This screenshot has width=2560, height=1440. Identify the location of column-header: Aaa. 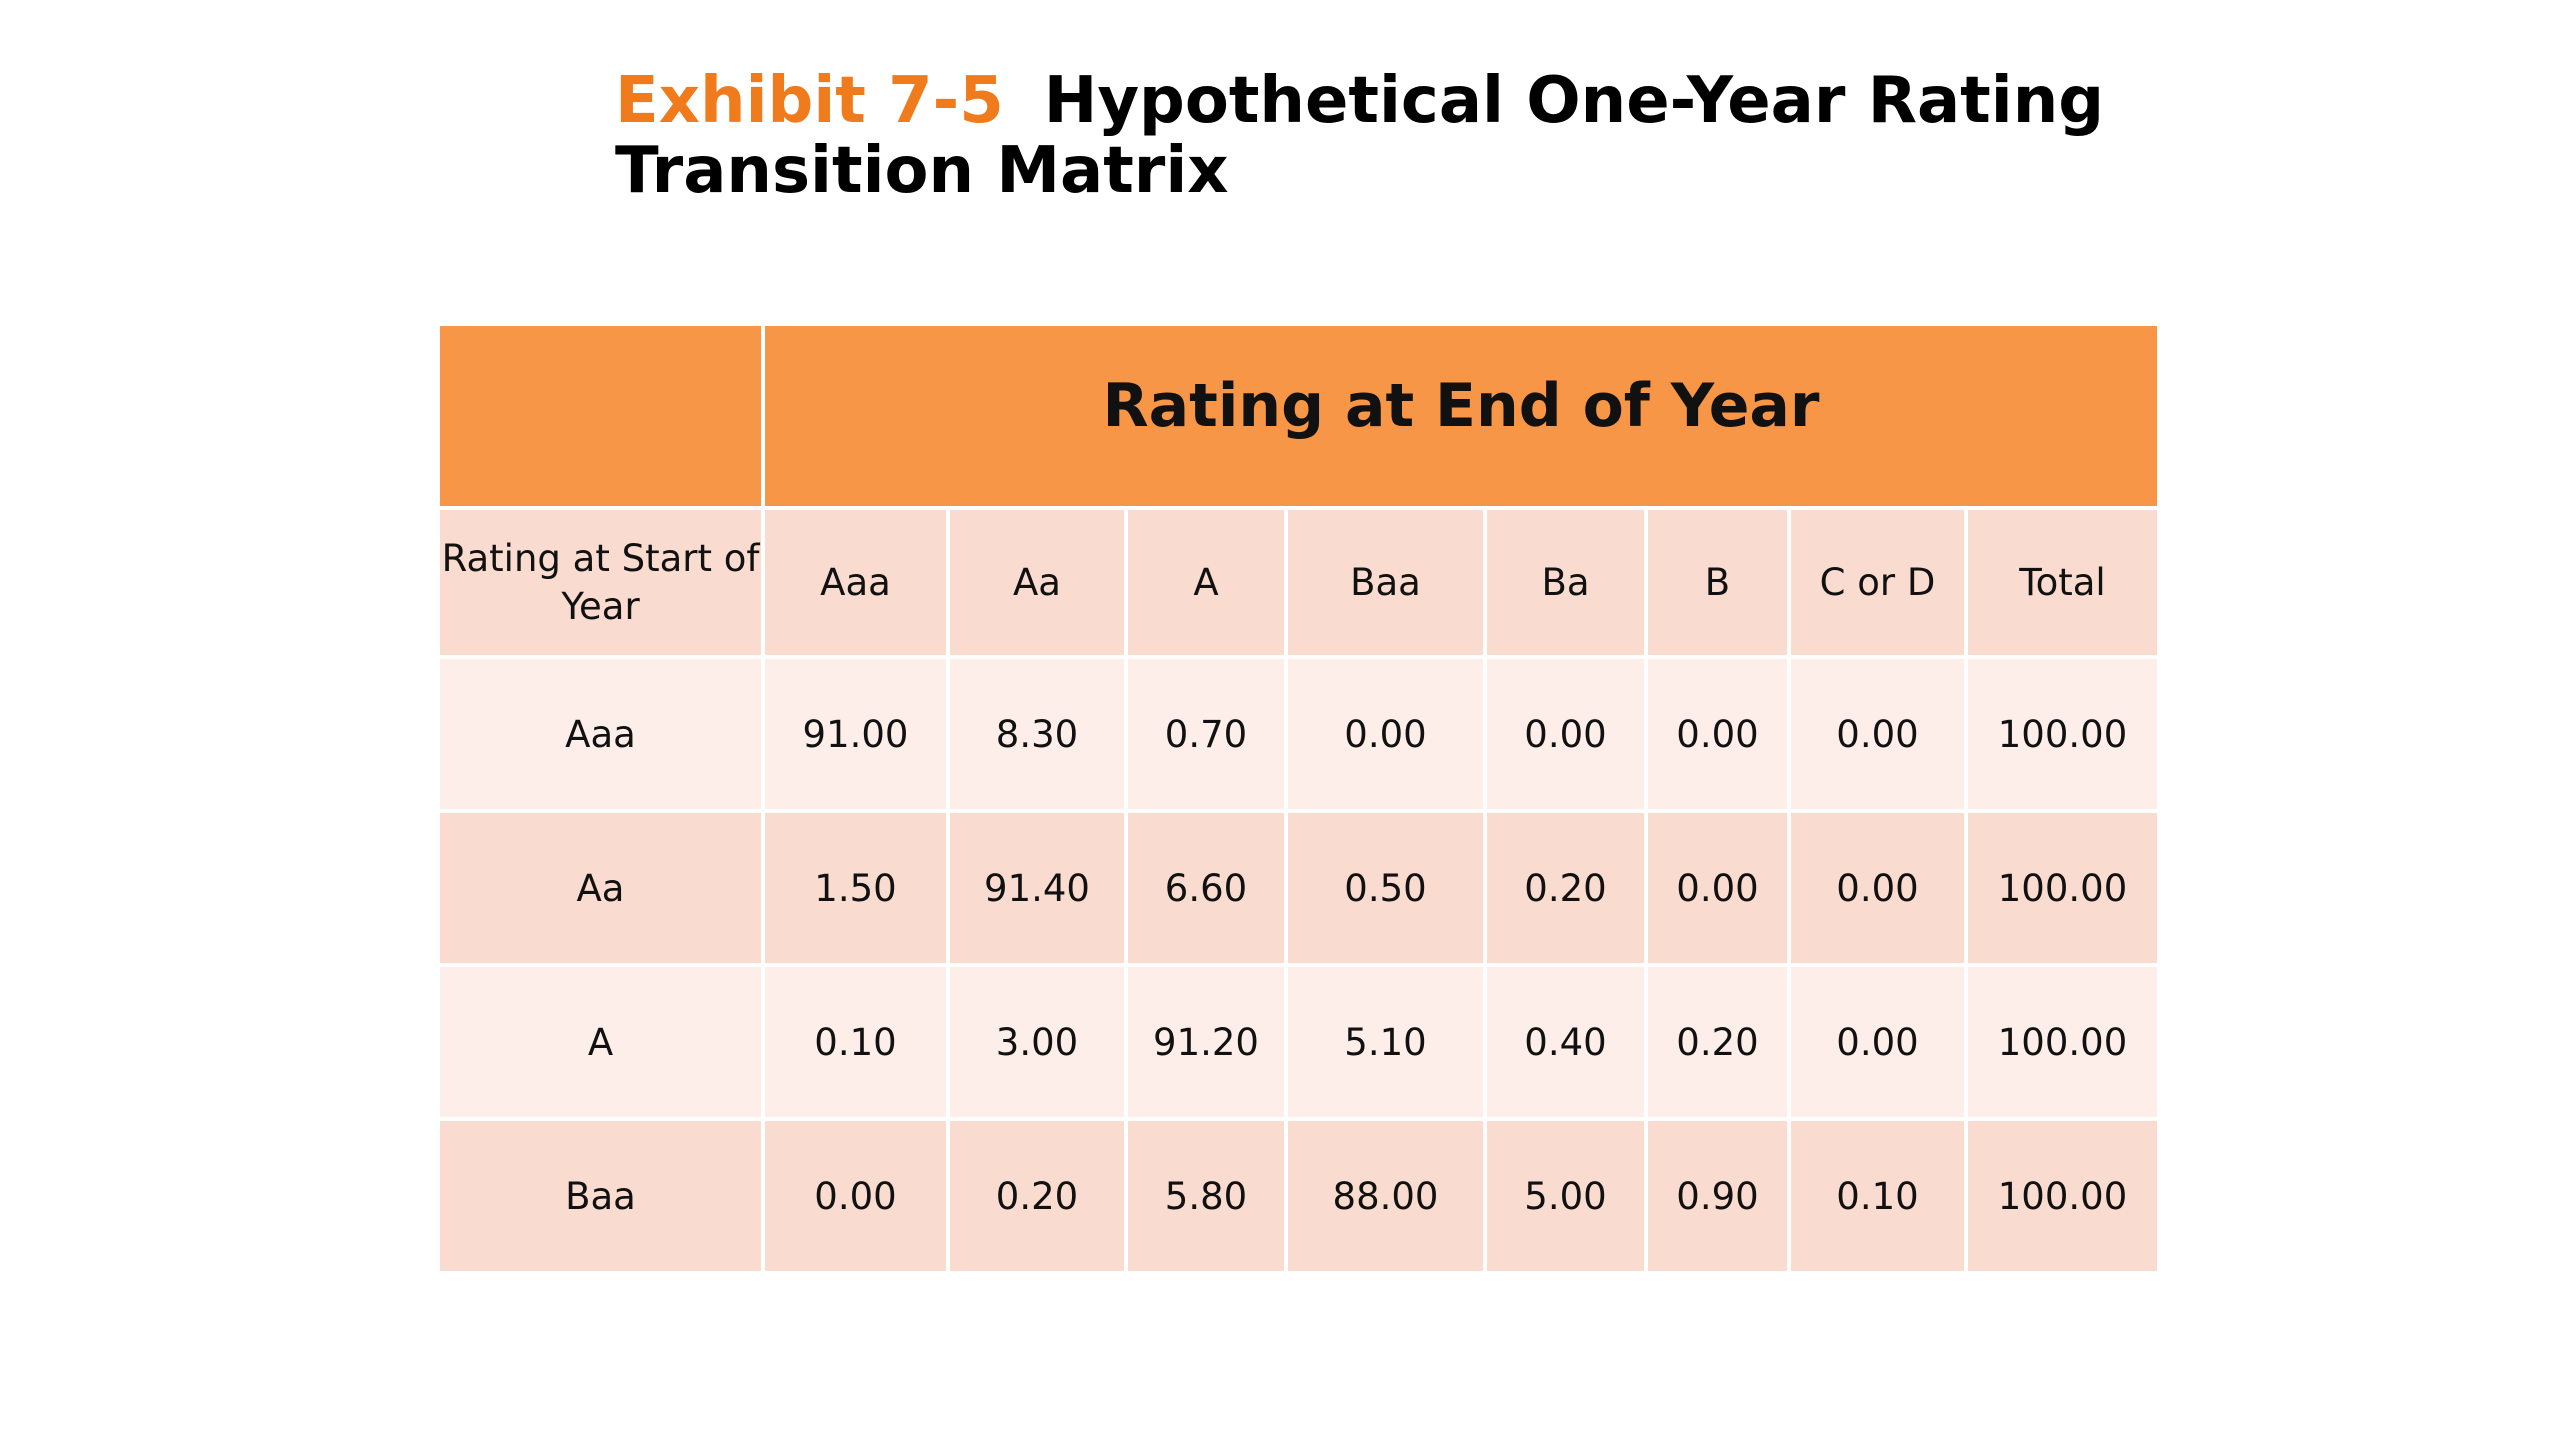
(855, 582).